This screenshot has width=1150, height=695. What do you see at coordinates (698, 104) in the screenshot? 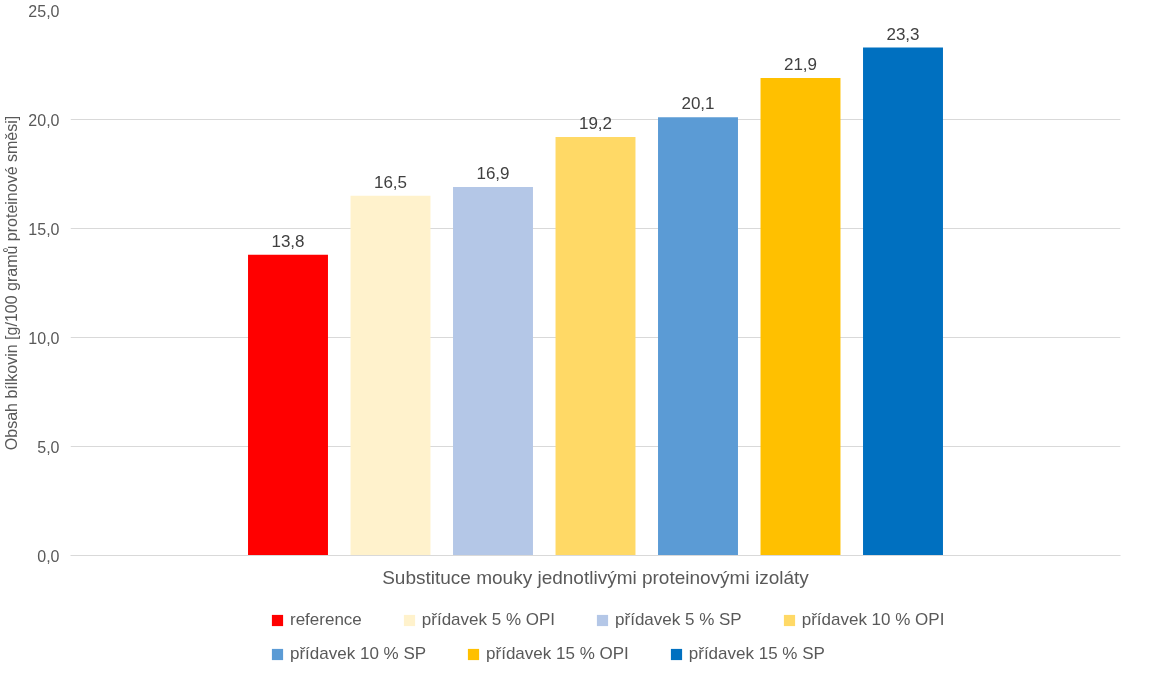
I see `data-label: 20,1` at bounding box center [698, 104].